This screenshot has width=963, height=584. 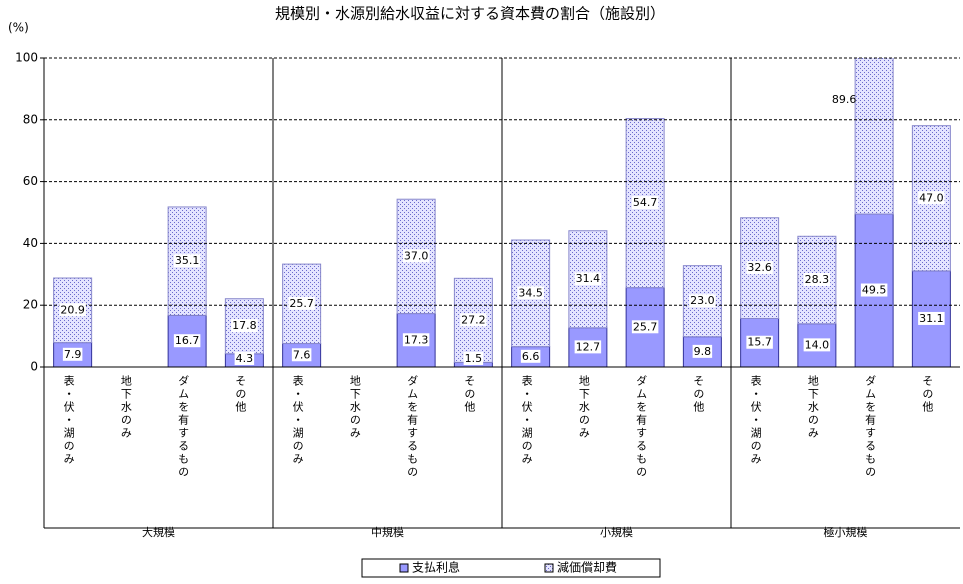 I want to click on value-label: 1.5, so click(x=474, y=358).